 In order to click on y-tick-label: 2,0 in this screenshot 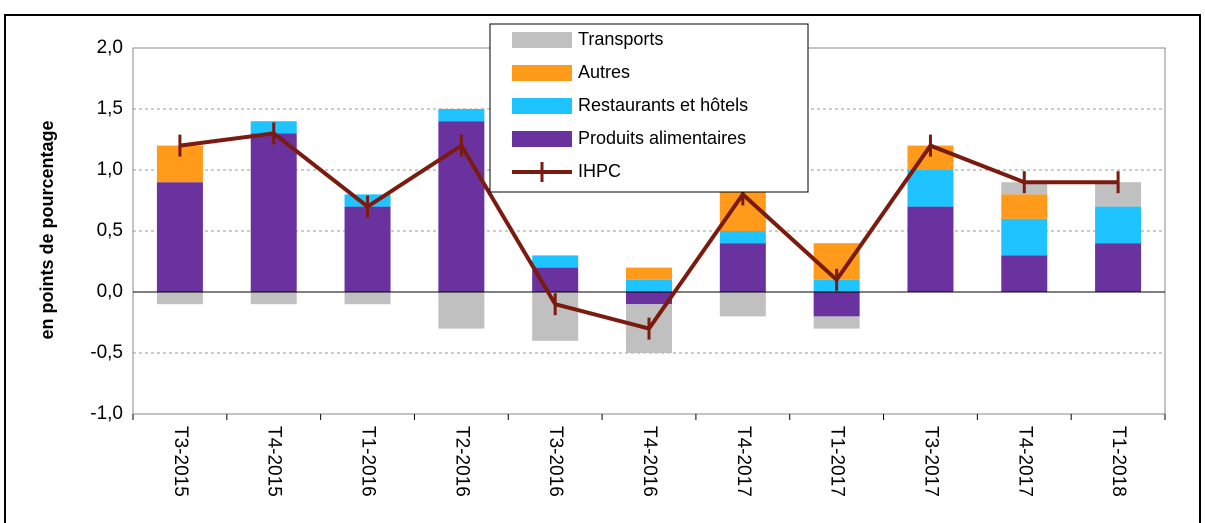, I will do `click(110, 47)`.